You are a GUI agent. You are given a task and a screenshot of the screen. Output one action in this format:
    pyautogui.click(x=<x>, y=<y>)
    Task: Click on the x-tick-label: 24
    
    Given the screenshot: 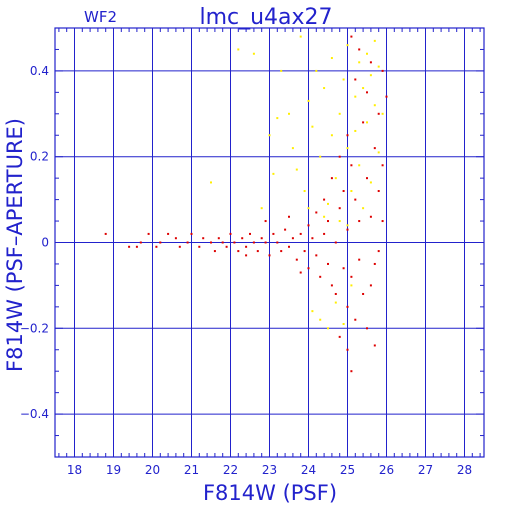 What is the action you would take?
    pyautogui.click(x=308, y=470)
    